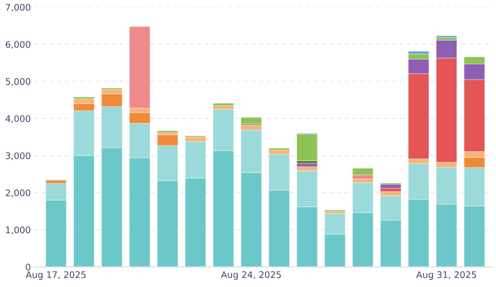 This screenshot has width=496, height=287. Describe the element at coordinates (18, 230) in the screenshot. I see `y-tick-label: 1,000` at that location.